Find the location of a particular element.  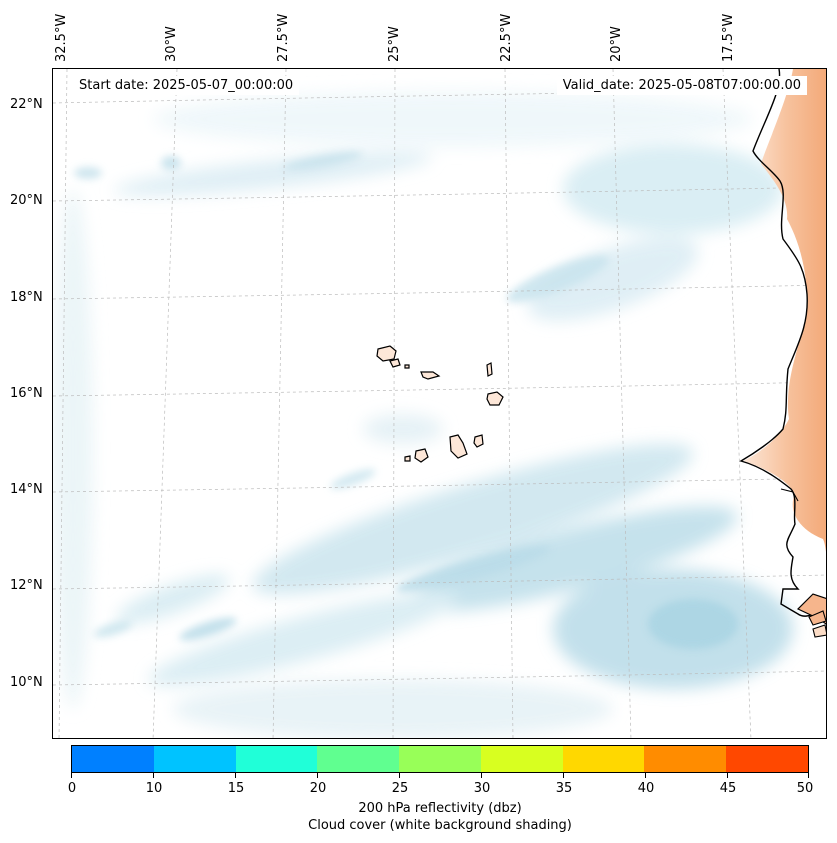

island-boa-vista is located at coordinates (495, 398).